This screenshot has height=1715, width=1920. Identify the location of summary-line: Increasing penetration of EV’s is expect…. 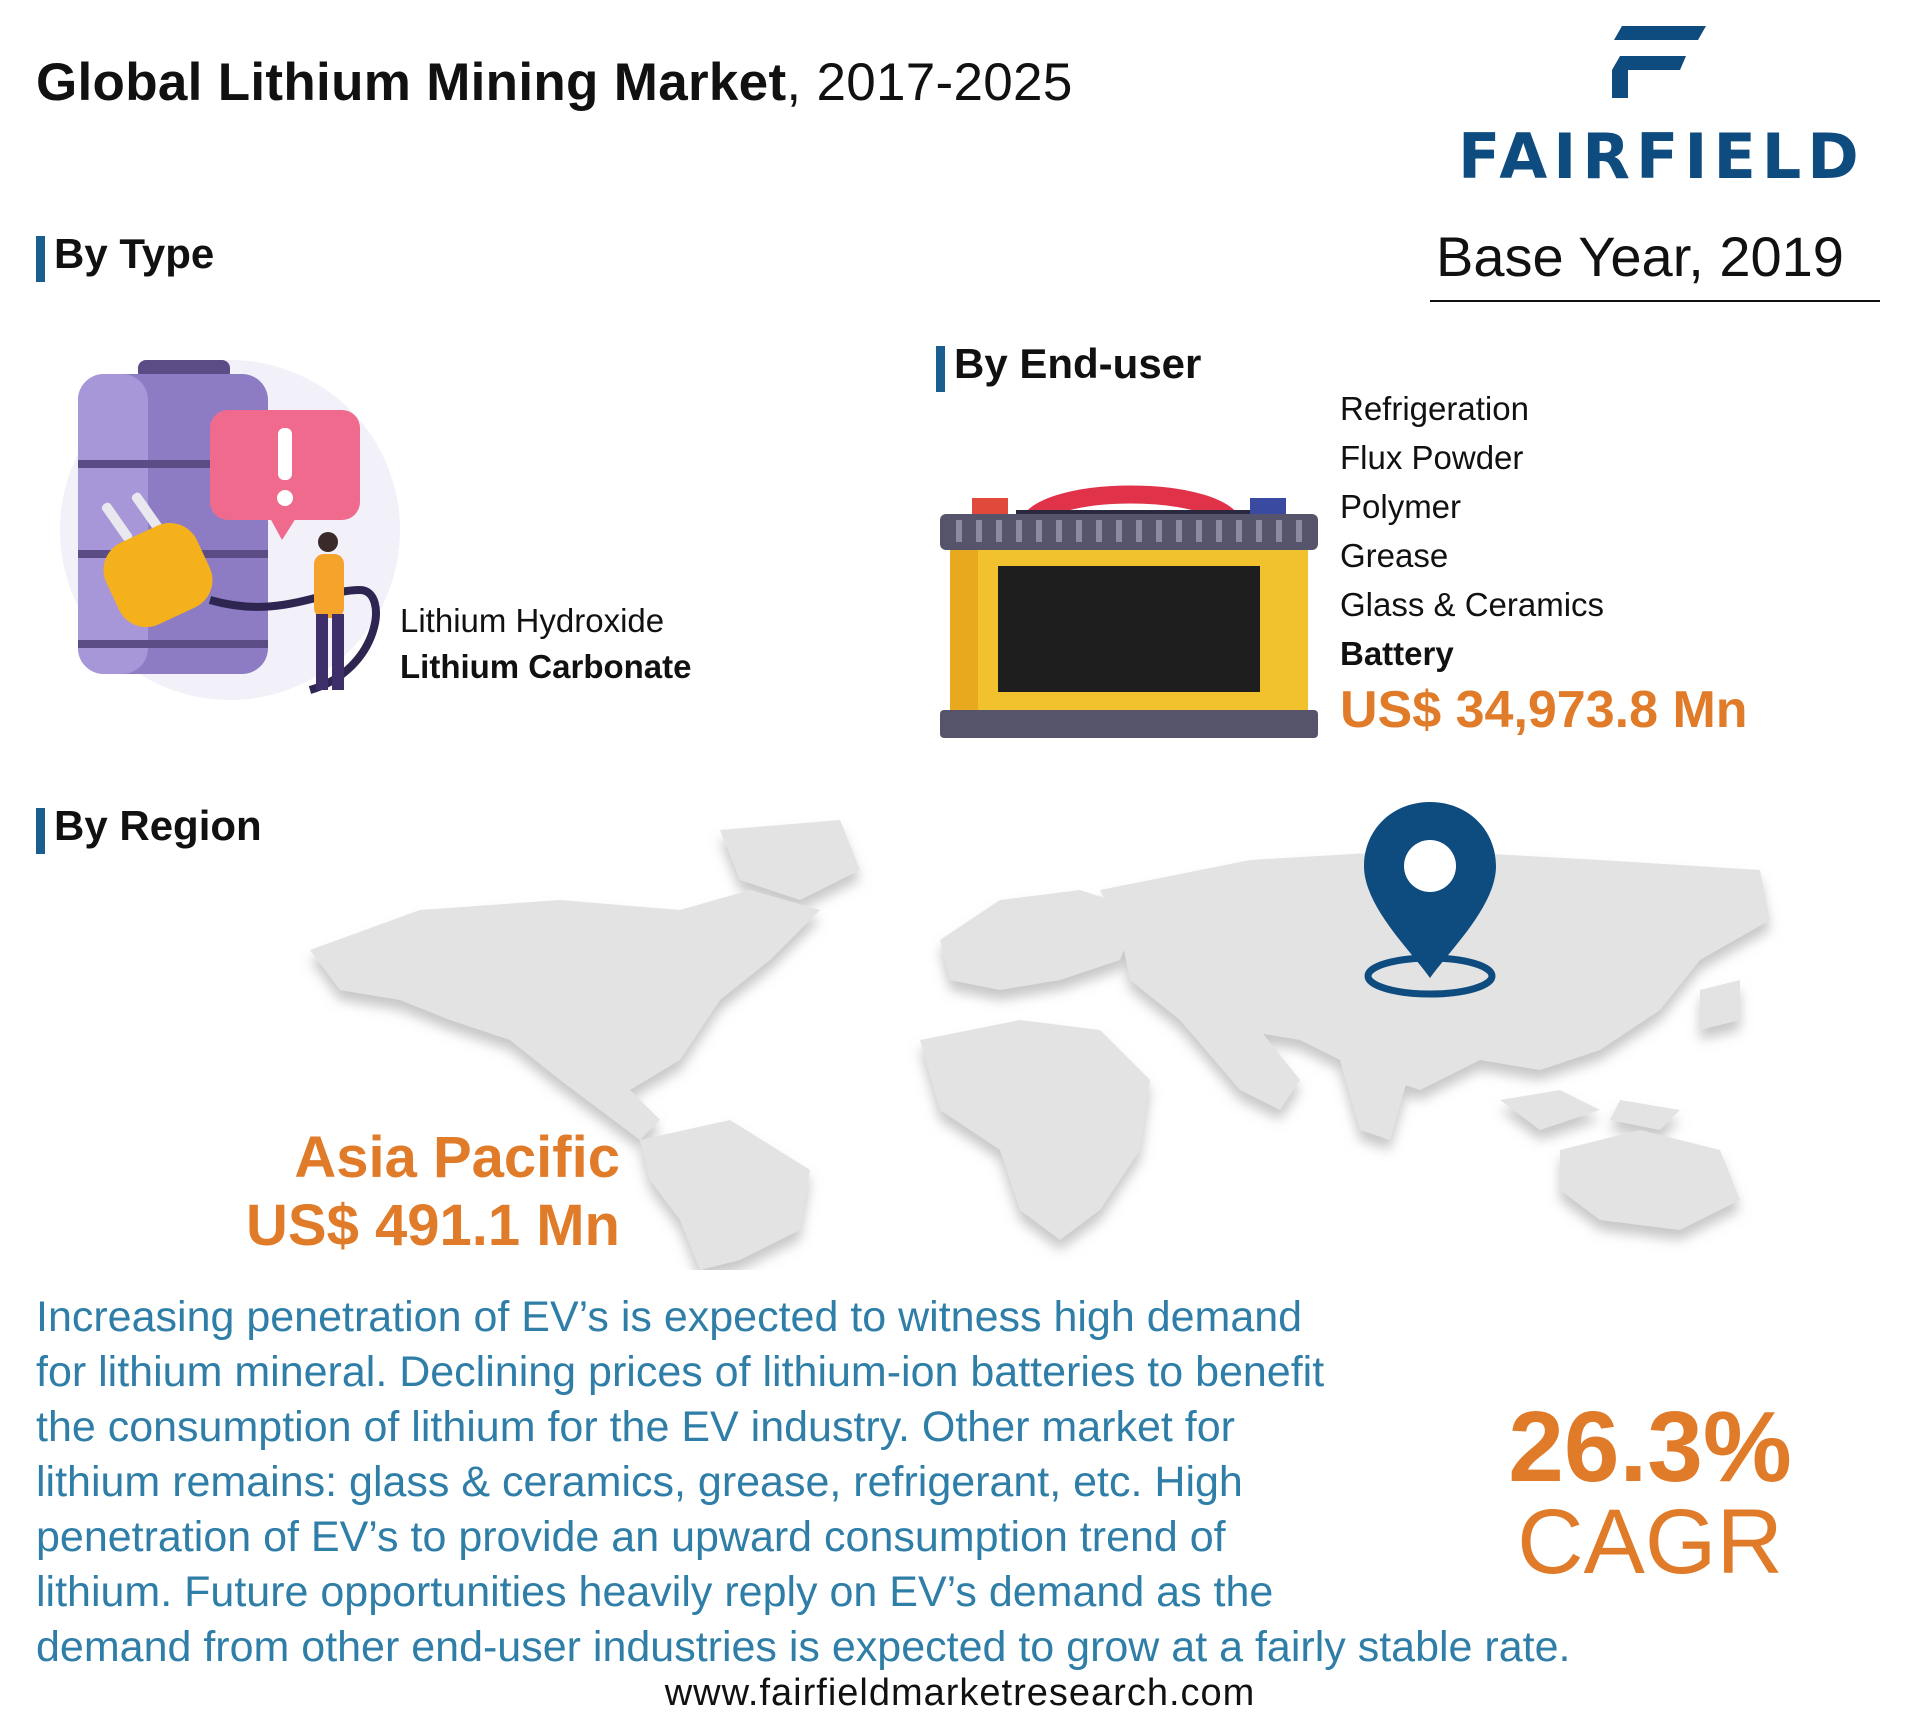
(669, 1317).